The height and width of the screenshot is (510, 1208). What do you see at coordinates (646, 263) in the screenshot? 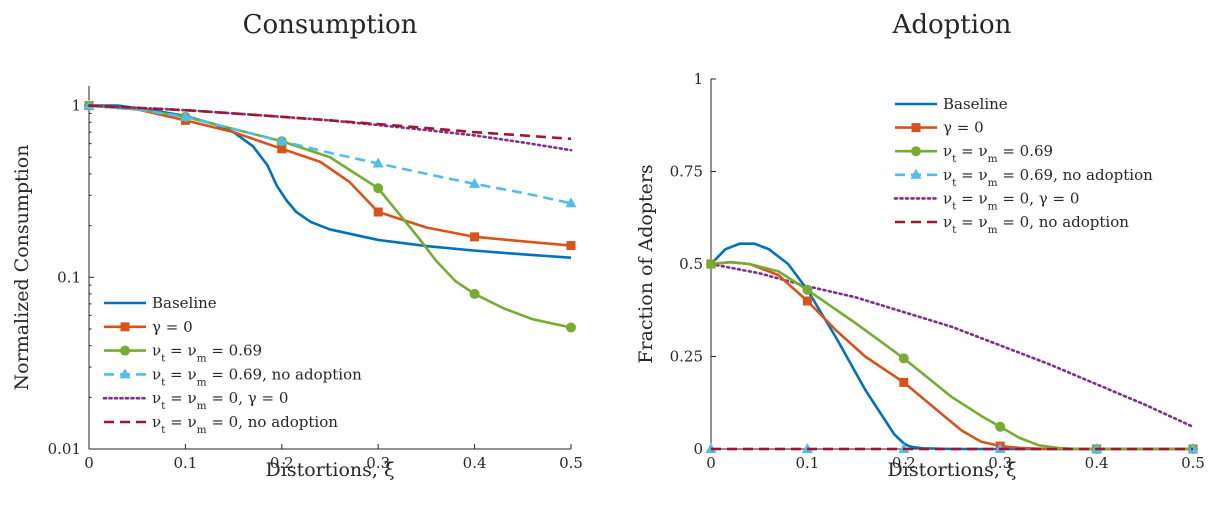
I see `y-axis-label: Fraction of Adopters` at bounding box center [646, 263].